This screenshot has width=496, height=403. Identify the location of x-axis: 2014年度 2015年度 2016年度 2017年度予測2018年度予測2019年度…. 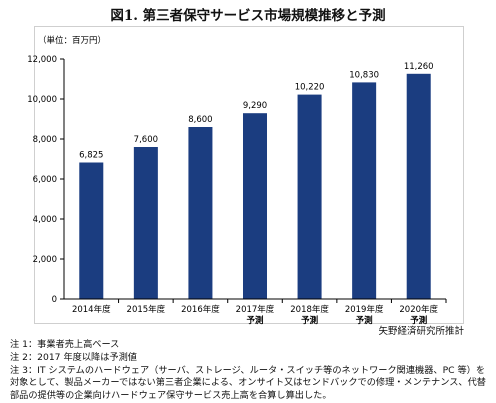
(255, 312).